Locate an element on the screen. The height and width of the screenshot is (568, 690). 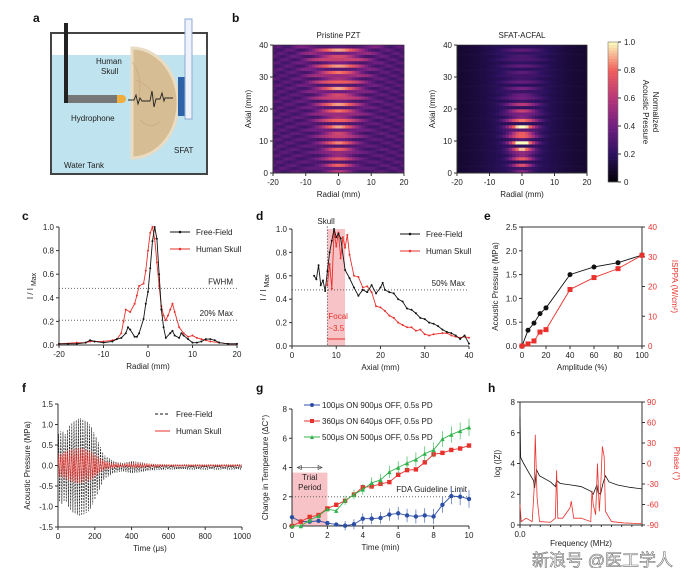
y-tick-label: 20 is located at coordinates (447, 109).